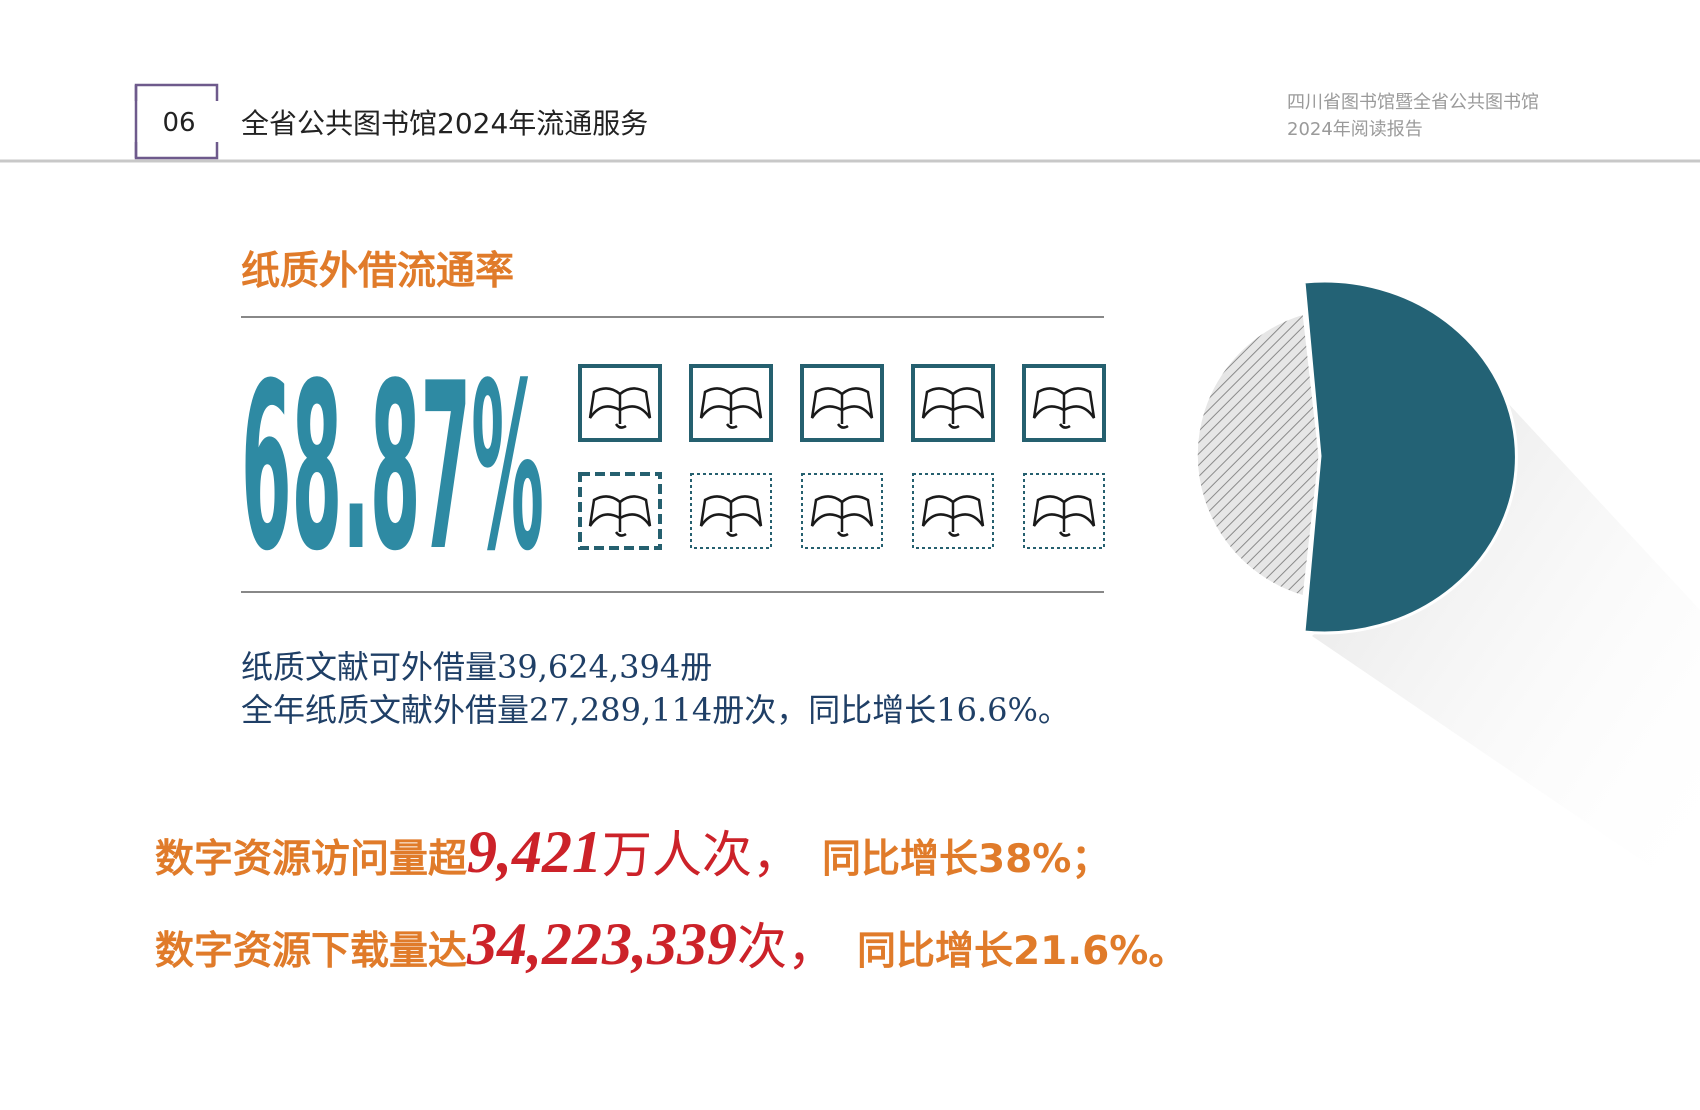 The width and height of the screenshot is (1700, 1110). What do you see at coordinates (1413, 102) in the screenshot?
I see `report-title: 四川省图书馆暨全省公共图书馆` at bounding box center [1413, 102].